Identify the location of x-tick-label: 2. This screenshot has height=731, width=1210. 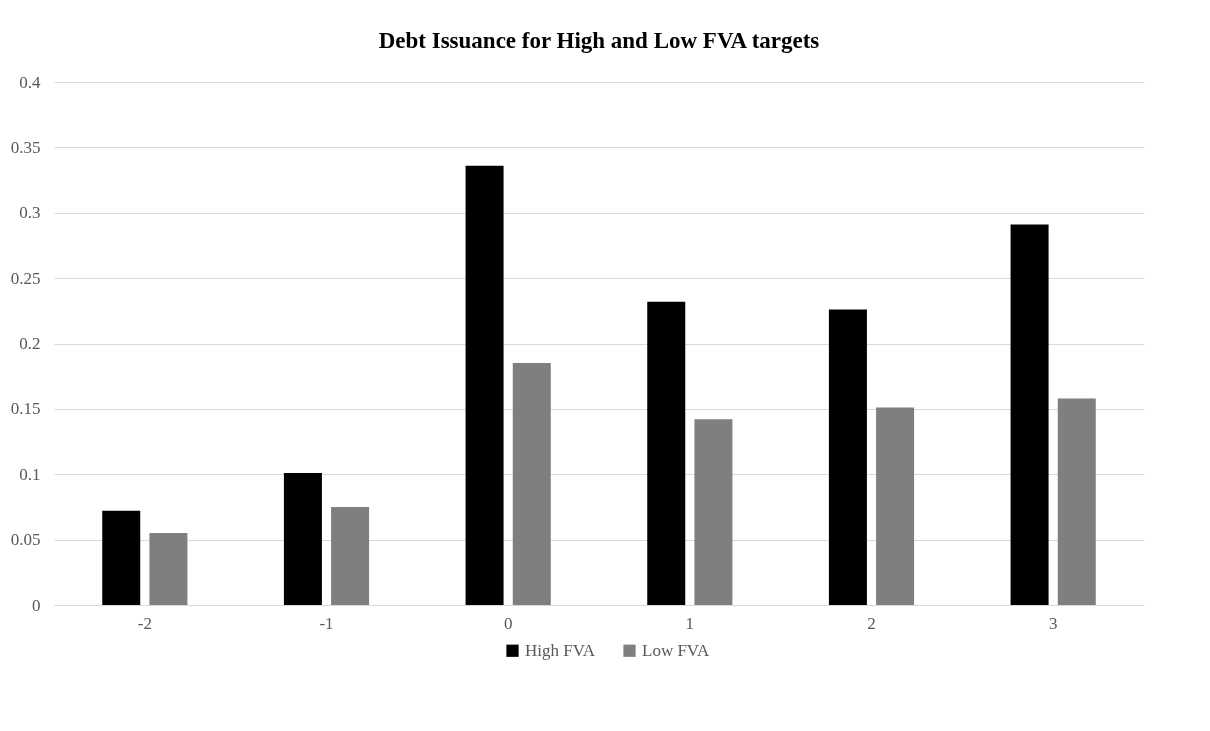
(871, 623).